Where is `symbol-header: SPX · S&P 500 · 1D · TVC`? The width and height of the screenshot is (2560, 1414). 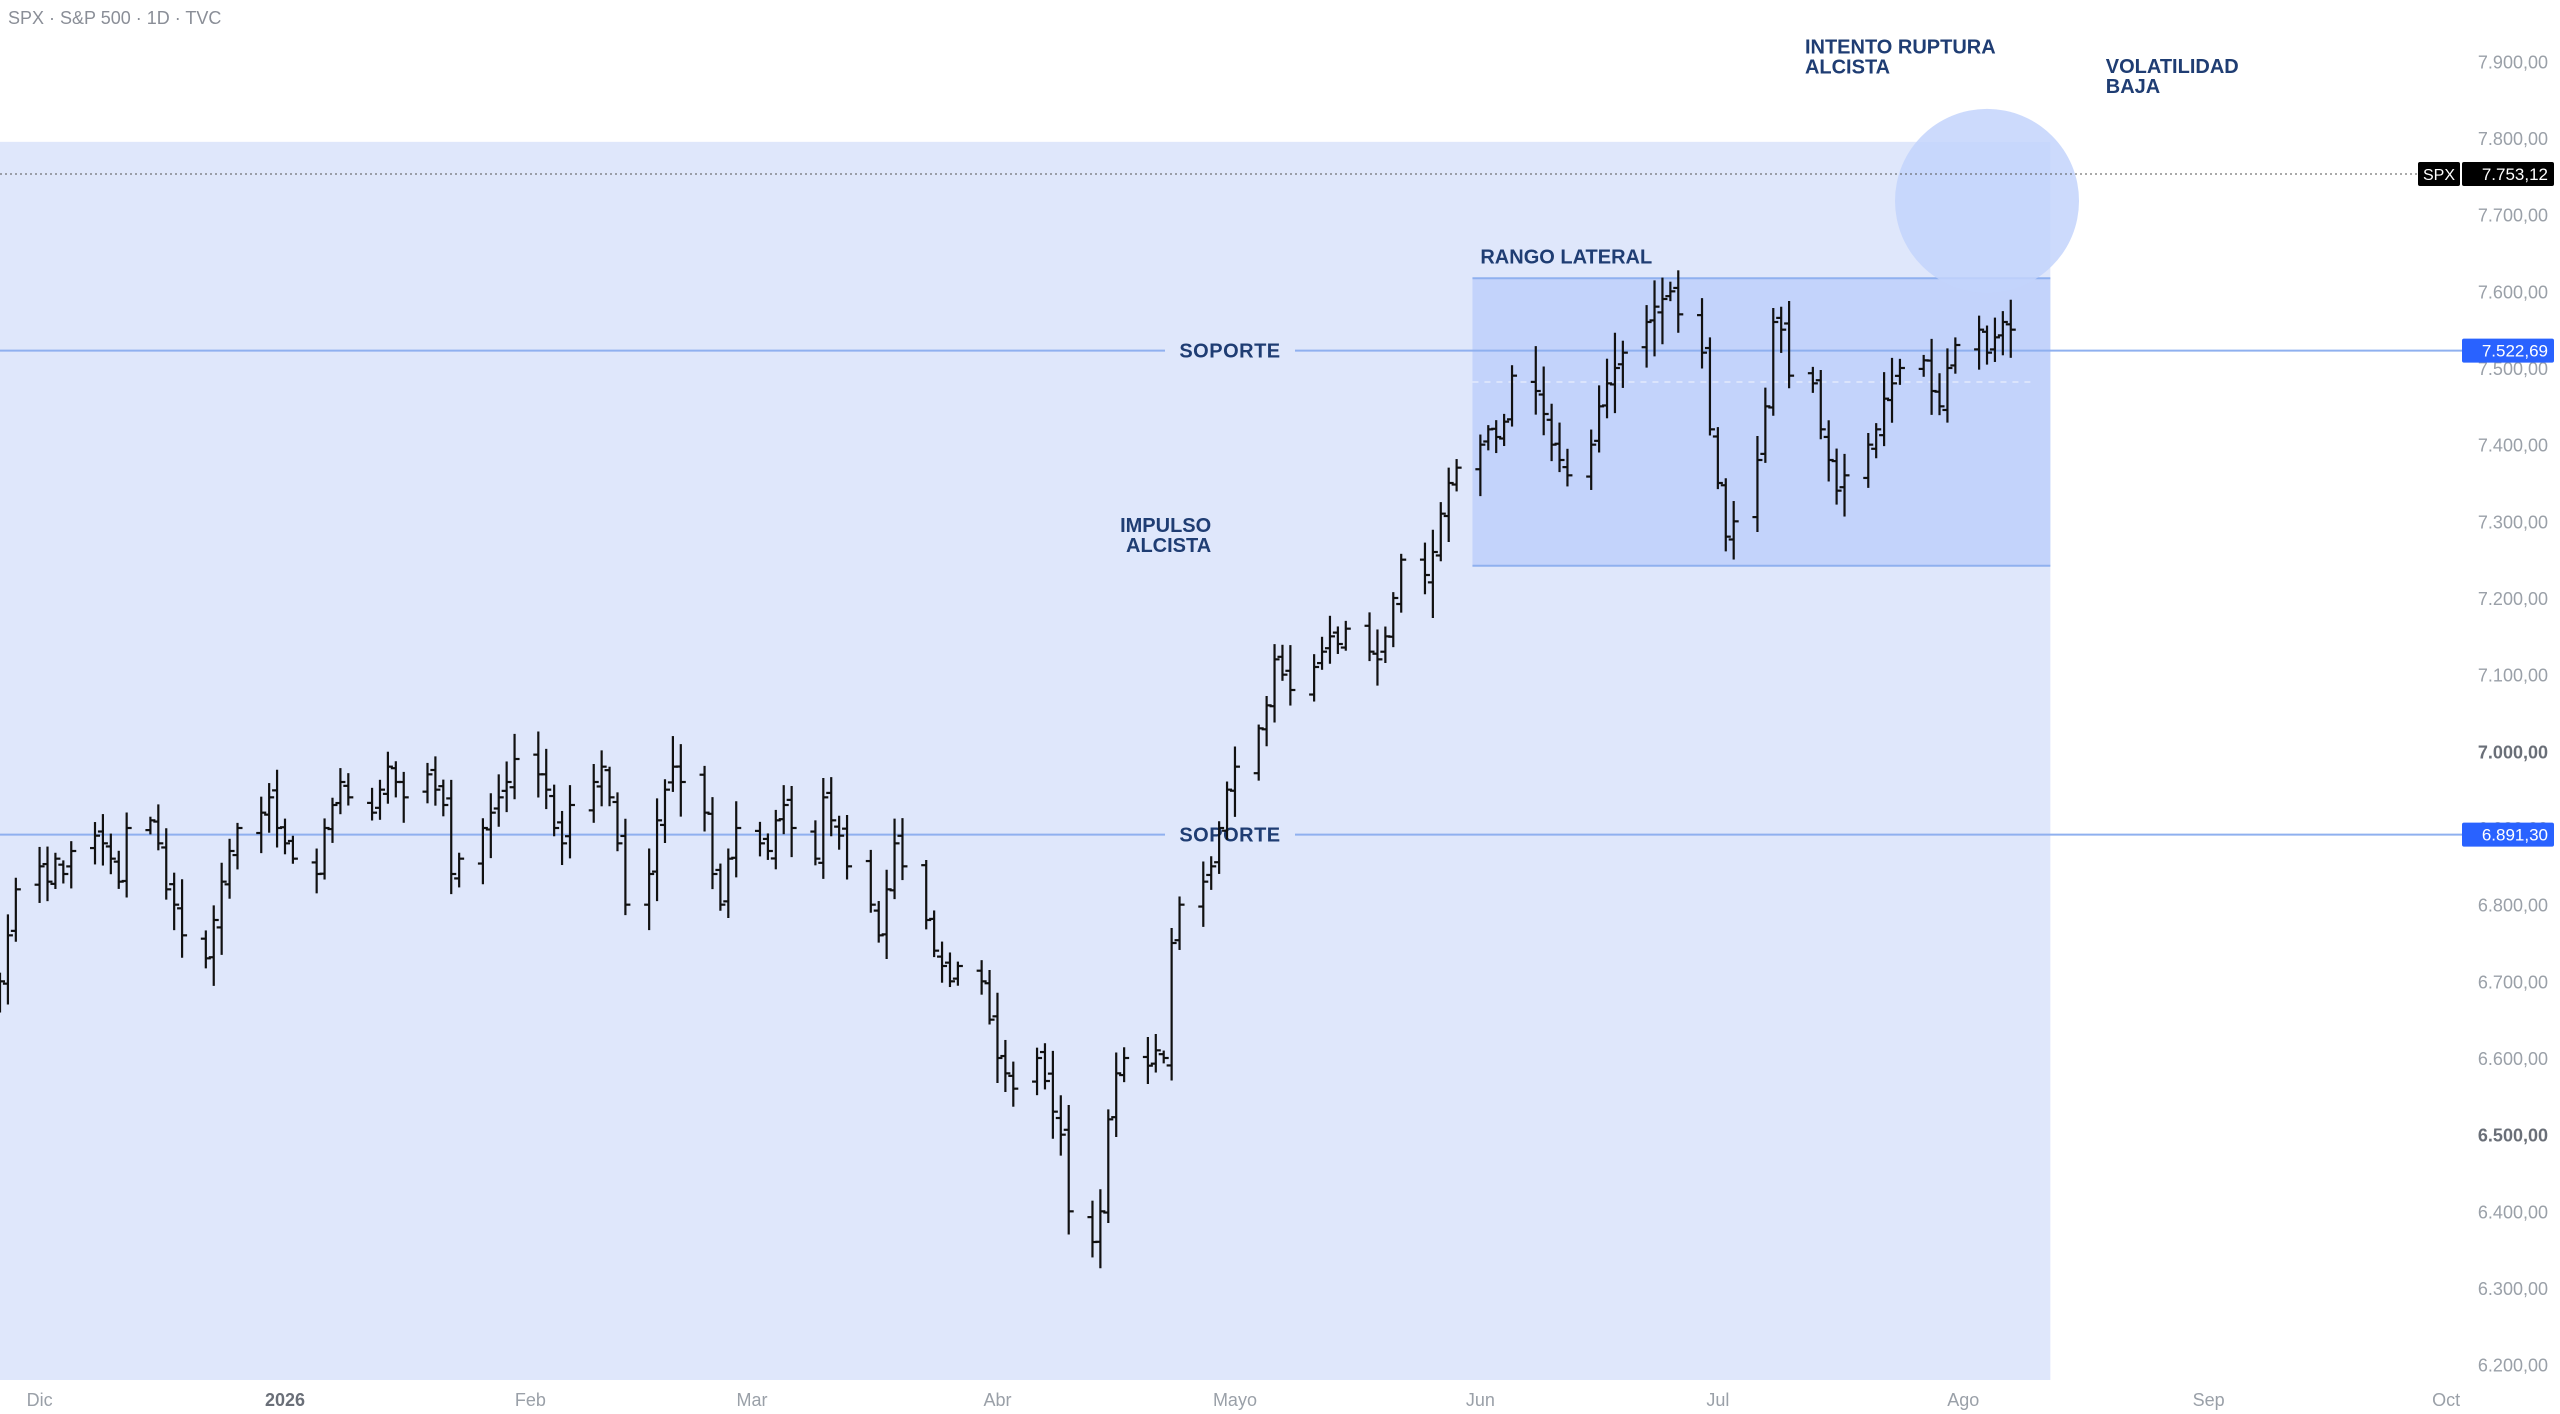 symbol-header: SPX · S&P 500 · 1D · TVC is located at coordinates (115, 18).